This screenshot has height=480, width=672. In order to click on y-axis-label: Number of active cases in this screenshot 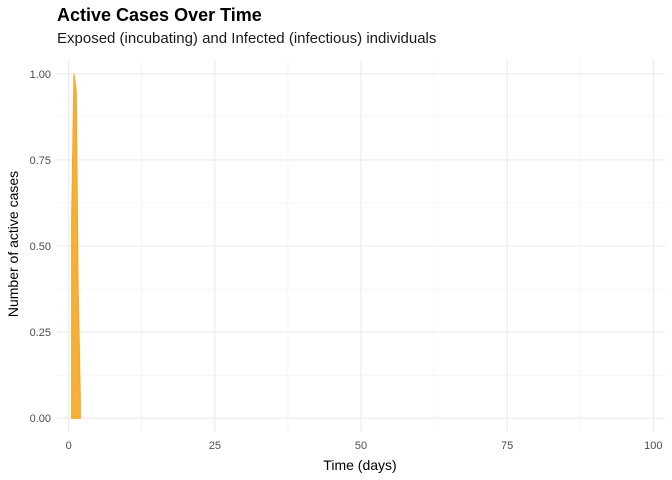, I will do `click(13, 244)`.